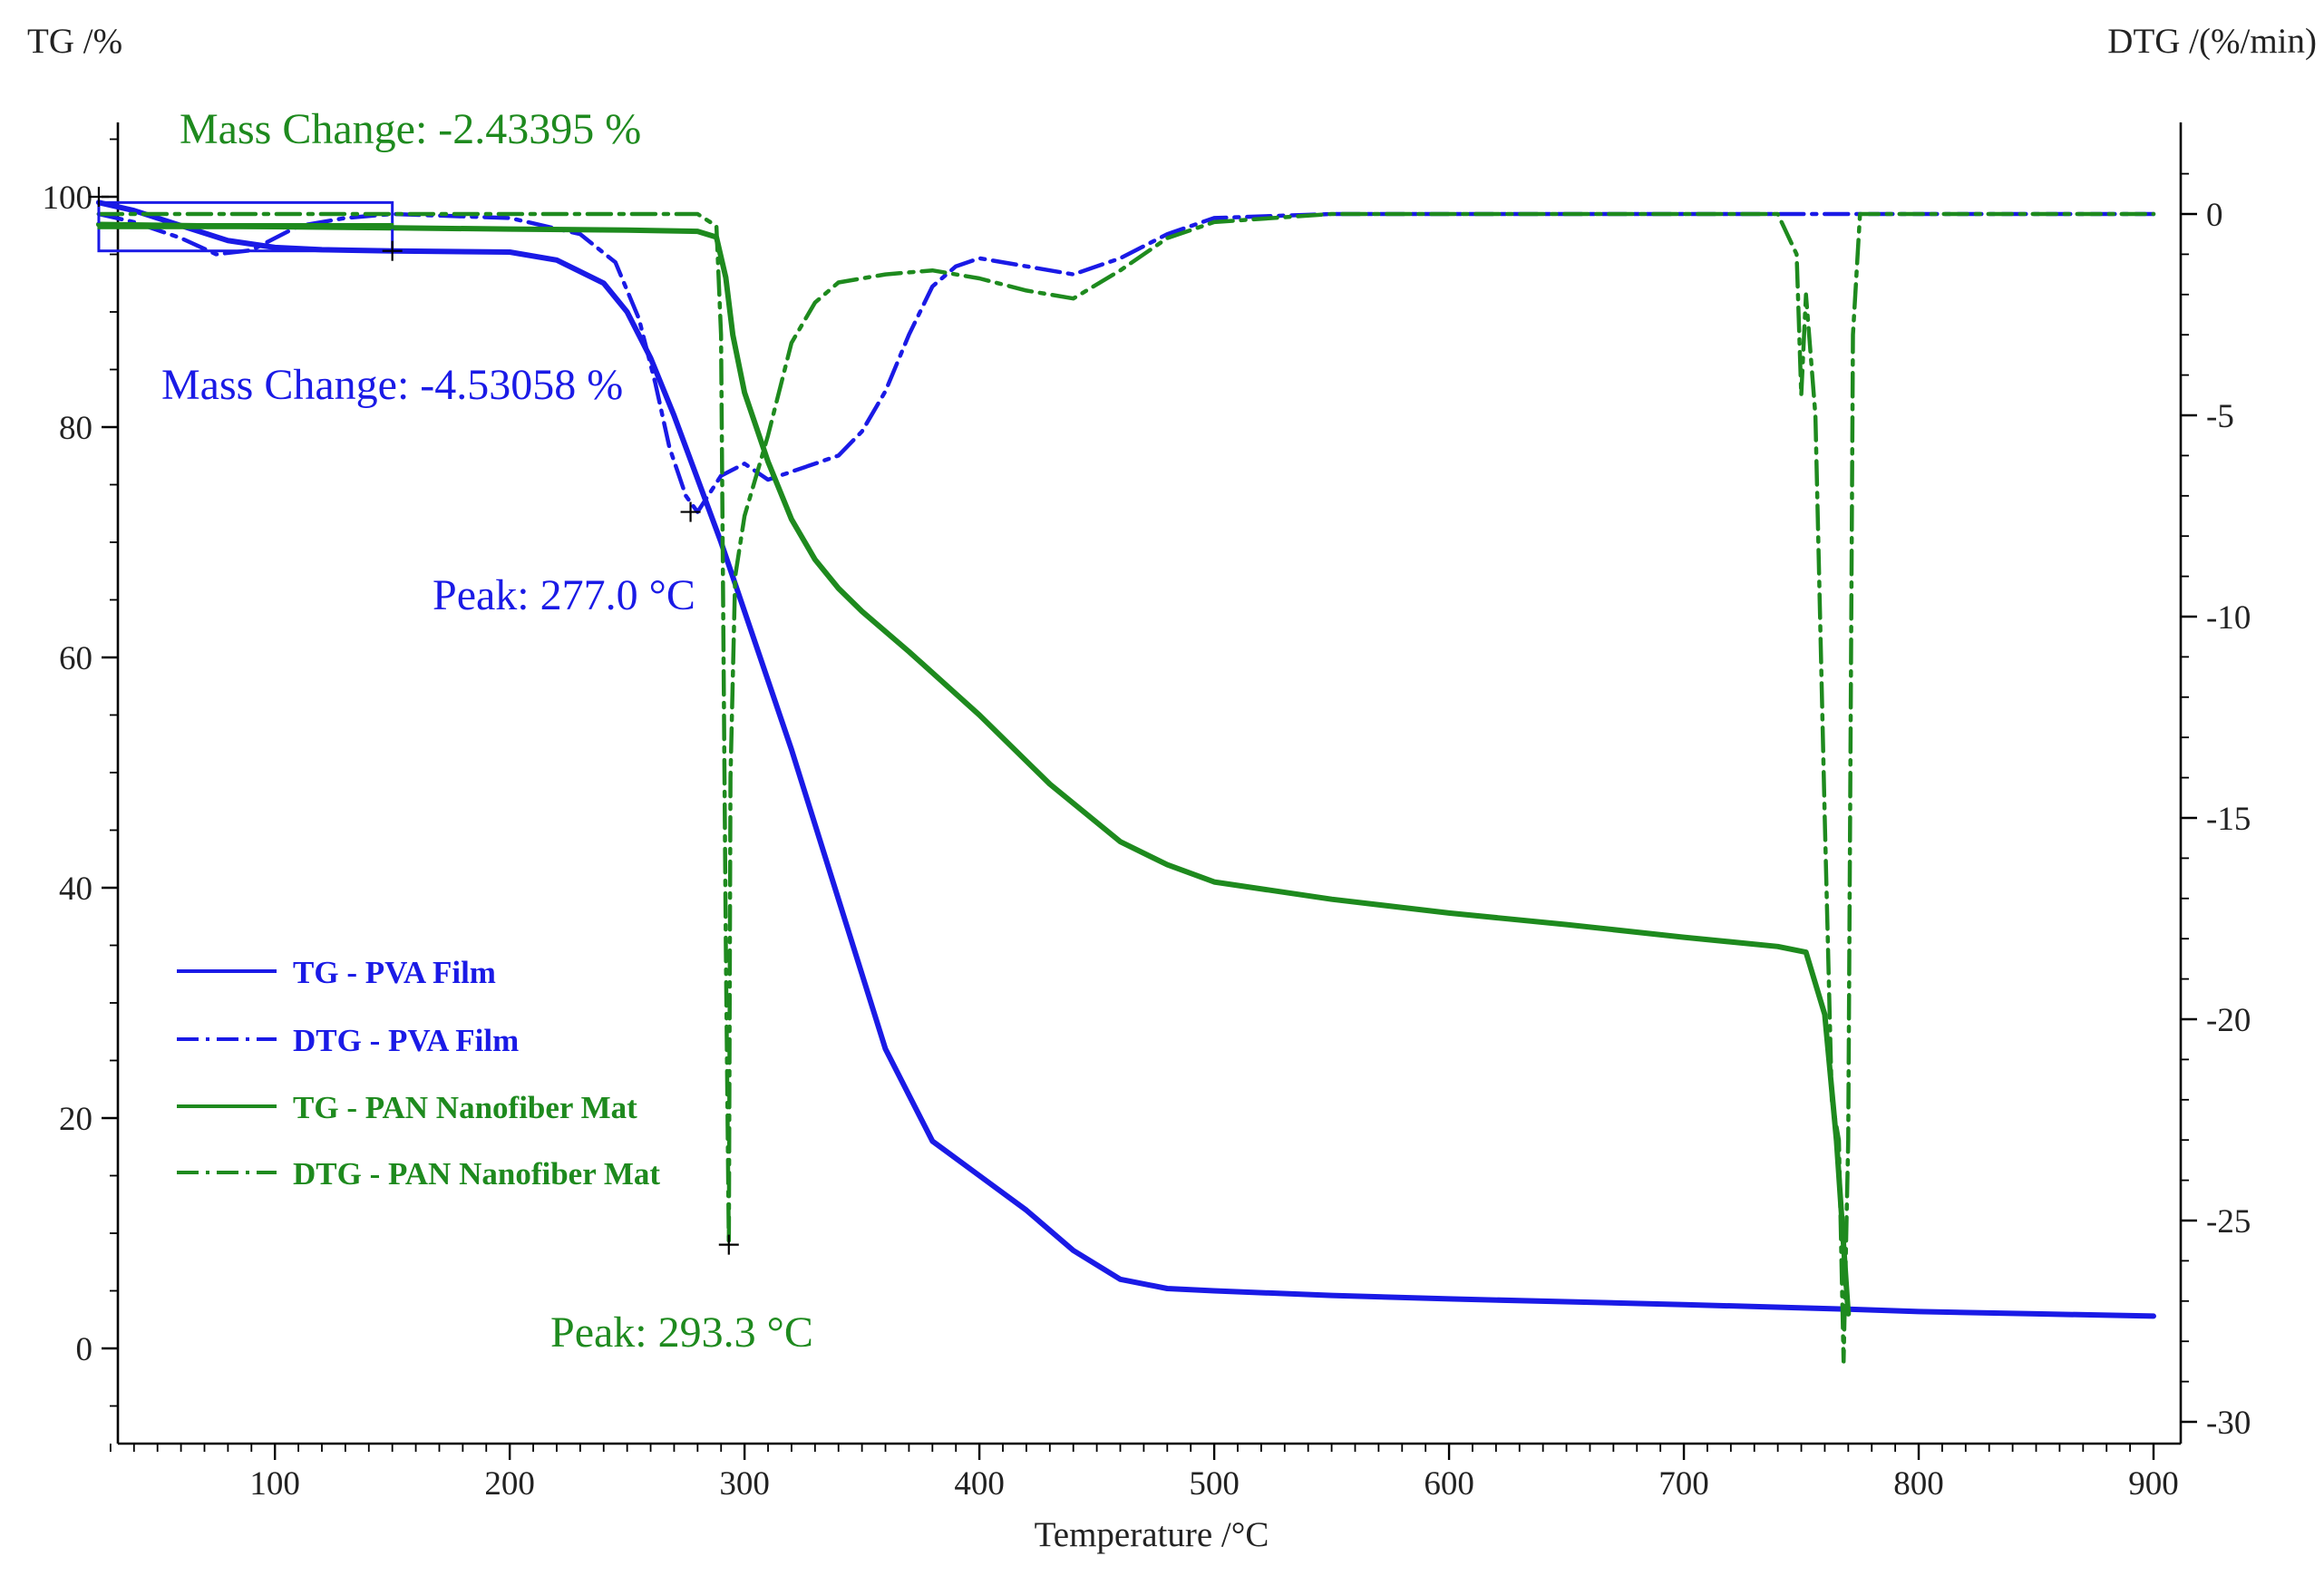 This screenshot has height=1576, width=2324. Describe the element at coordinates (2220, 416) in the screenshot. I see `y-right-tick-label--5: -5` at that location.